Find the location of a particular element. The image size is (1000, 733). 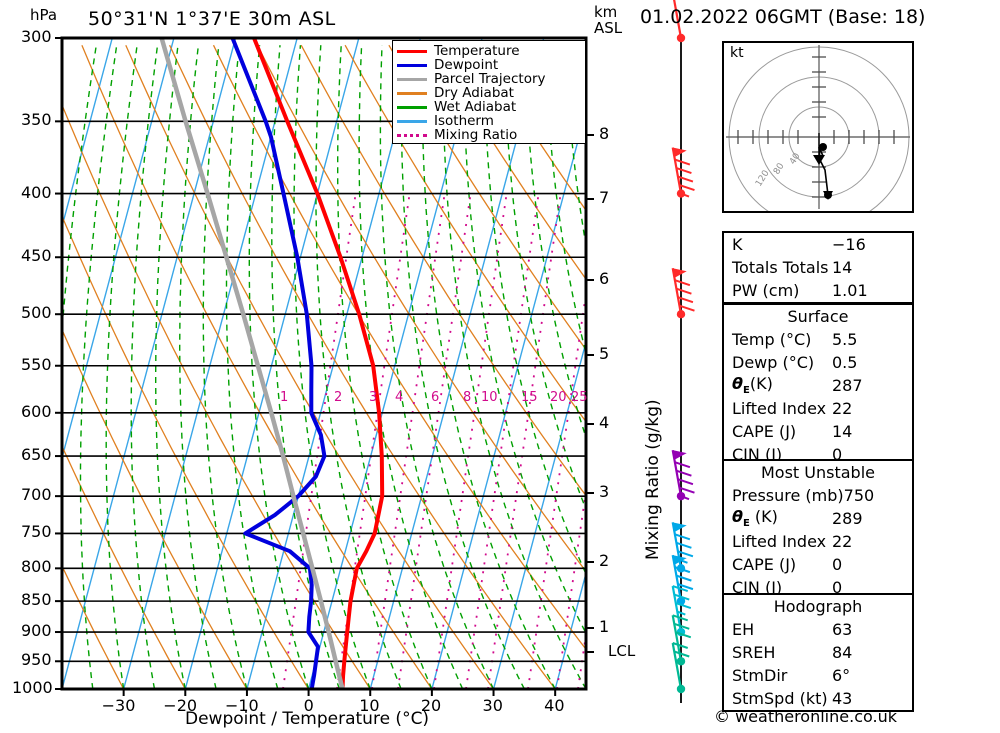

pressure-tick-750: 750 is located at coordinates (36, 532).